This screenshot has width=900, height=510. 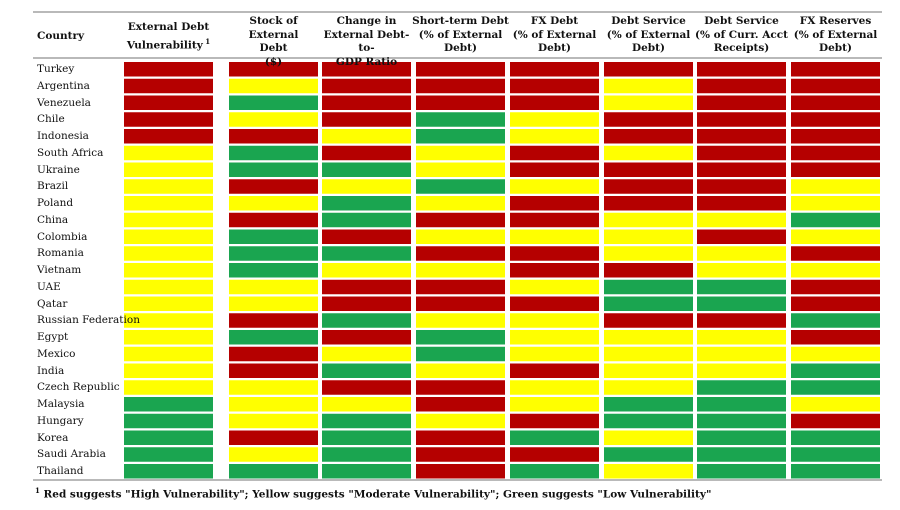 What do you see at coordinates (63, 85) in the screenshot?
I see `row-label: Argentina` at bounding box center [63, 85].